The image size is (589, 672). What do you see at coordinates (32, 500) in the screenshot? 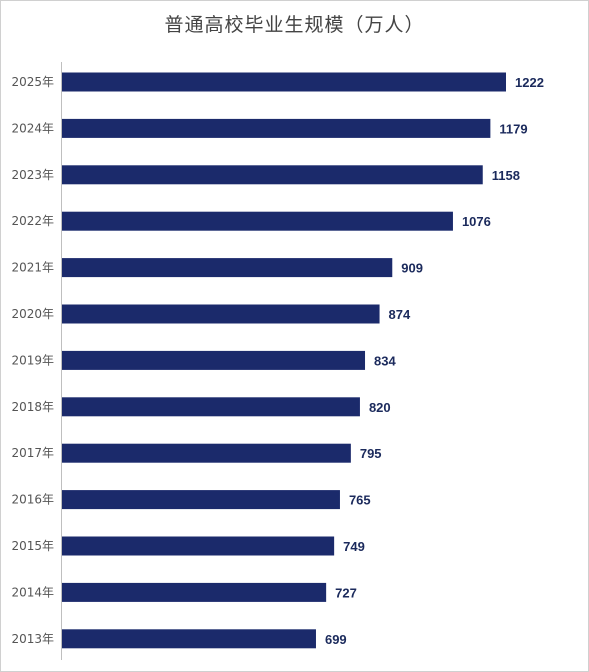
I see `category-label: 2016年` at bounding box center [32, 500].